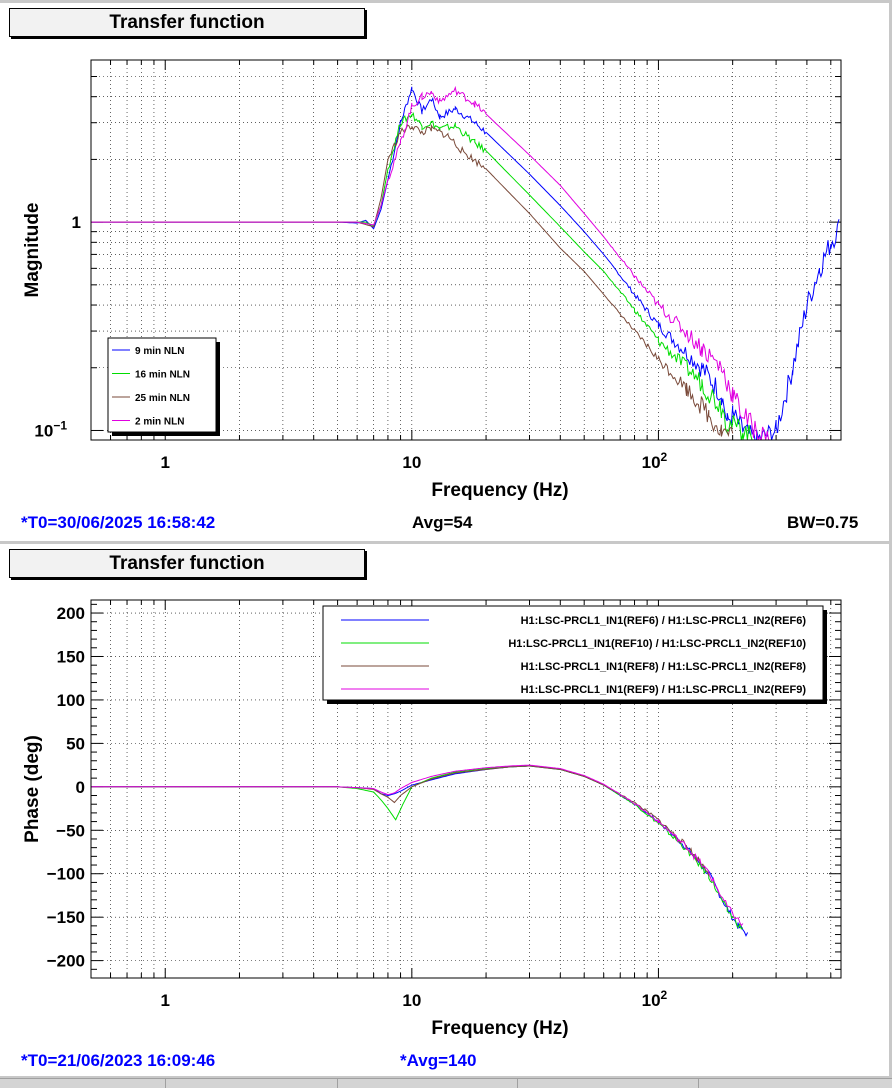 The image size is (892, 1088). Describe the element at coordinates (71, 656) in the screenshot. I see `y-tick-label: 150` at that location.